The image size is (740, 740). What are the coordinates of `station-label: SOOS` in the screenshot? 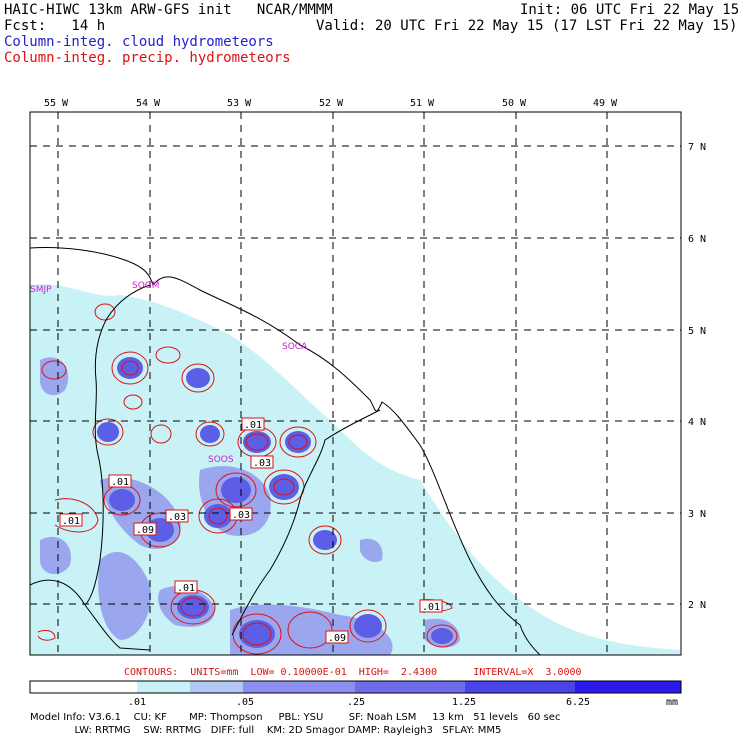 It's located at (221, 460).